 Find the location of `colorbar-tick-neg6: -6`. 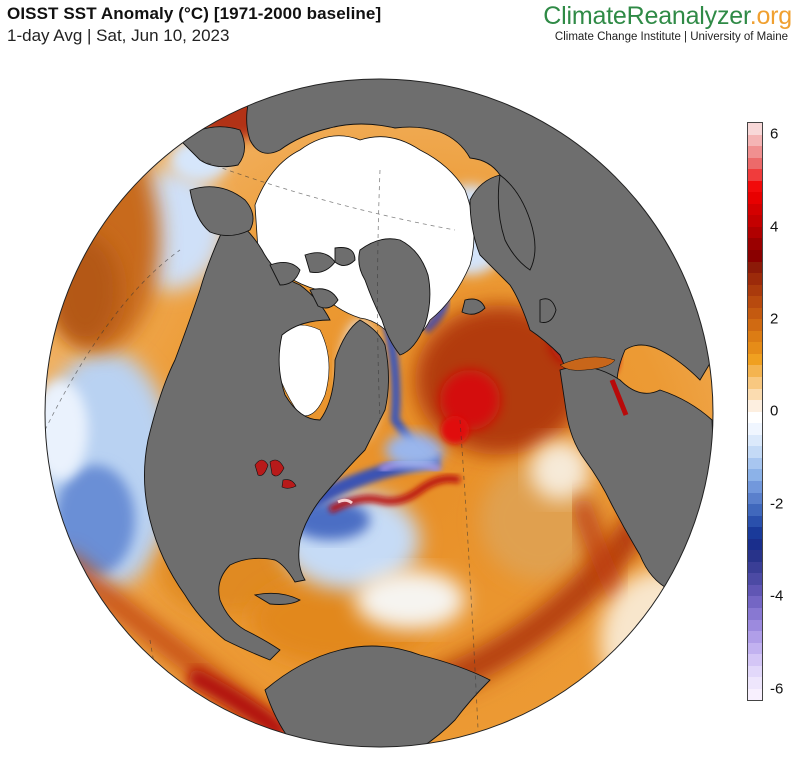

colorbar-tick-neg6: -6 is located at coordinates (777, 689).